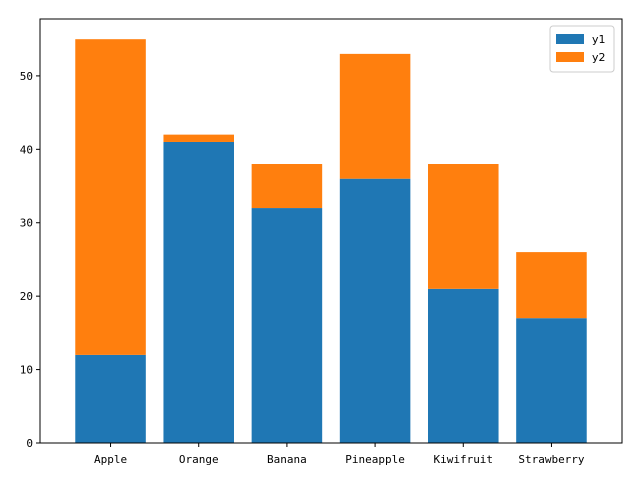 Image resolution: width=640 pixels, height=484 pixels. Describe the element at coordinates (198, 138) in the screenshot. I see `bar-y2-orange` at that location.